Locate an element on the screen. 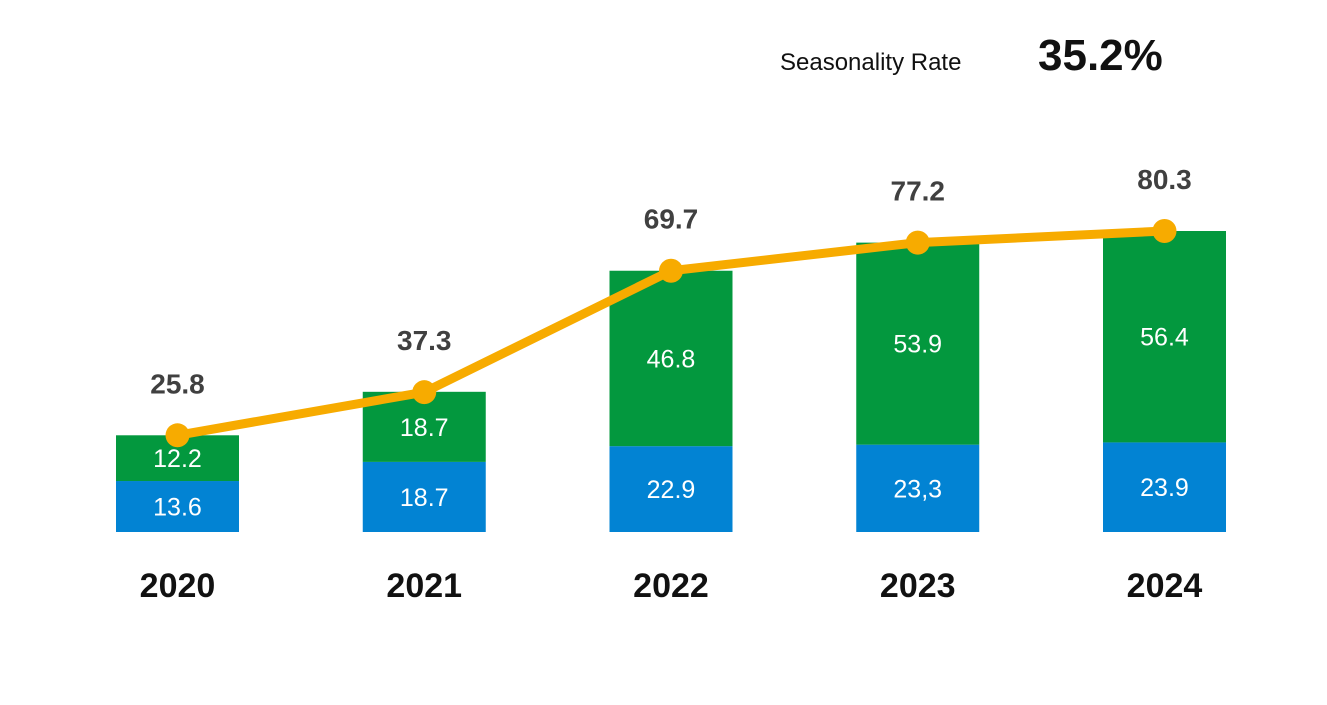 The image size is (1327, 705). kpi-label: Seasonality Rate is located at coordinates (870, 62).